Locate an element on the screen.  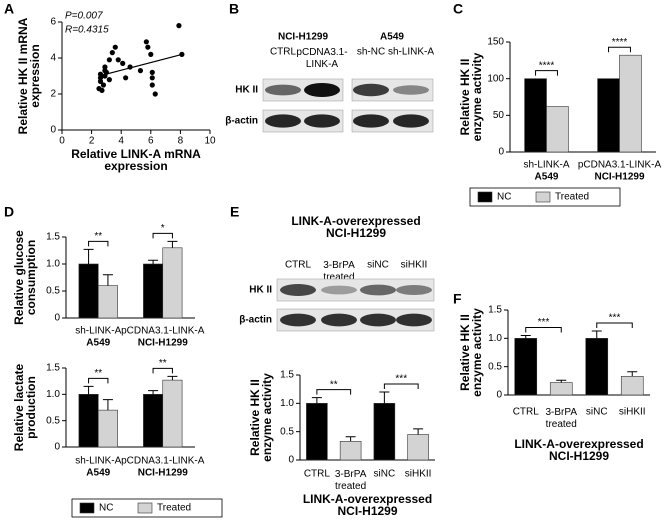
lane-label: pCDNA3.1-LINK-A is located at coordinates (321, 58).